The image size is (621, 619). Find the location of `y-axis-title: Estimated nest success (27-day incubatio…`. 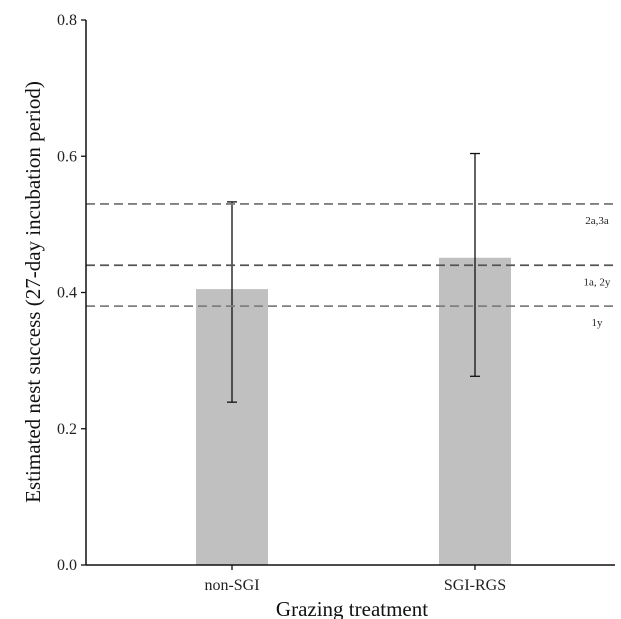

y-axis-title: Estimated nest success (27-day incubatio… is located at coordinates (33, 292).